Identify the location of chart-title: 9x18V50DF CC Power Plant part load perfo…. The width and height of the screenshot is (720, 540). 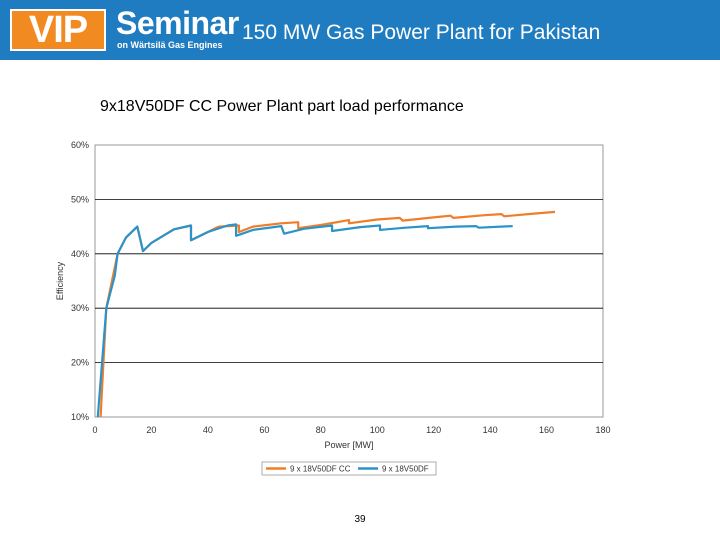
(282, 106).